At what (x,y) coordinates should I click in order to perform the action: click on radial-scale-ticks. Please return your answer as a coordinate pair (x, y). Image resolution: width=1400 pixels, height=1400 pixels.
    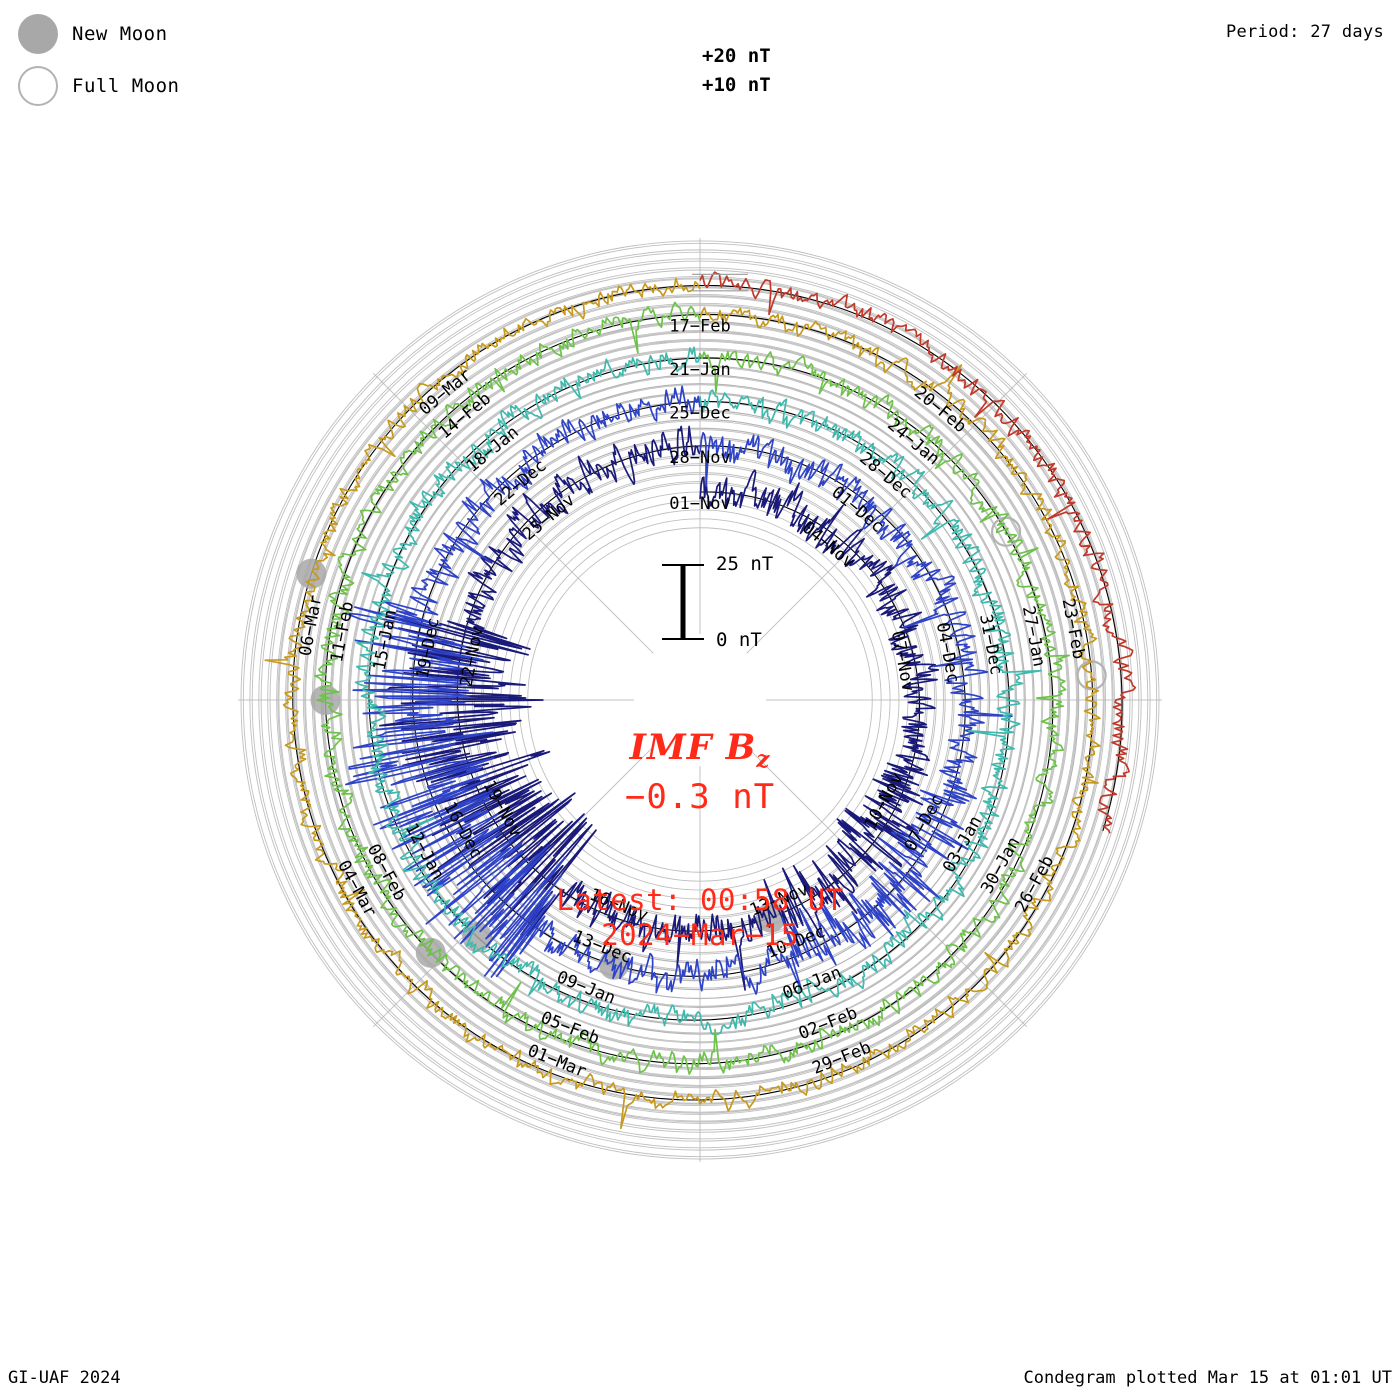
    Looking at the image, I should click on (720, 282).